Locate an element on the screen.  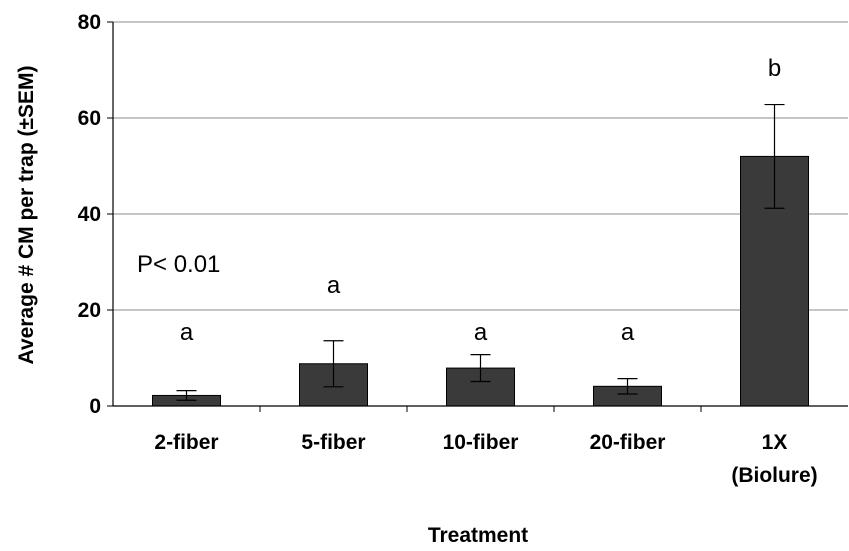
y-tick-label: 40 is located at coordinates (89, 214).